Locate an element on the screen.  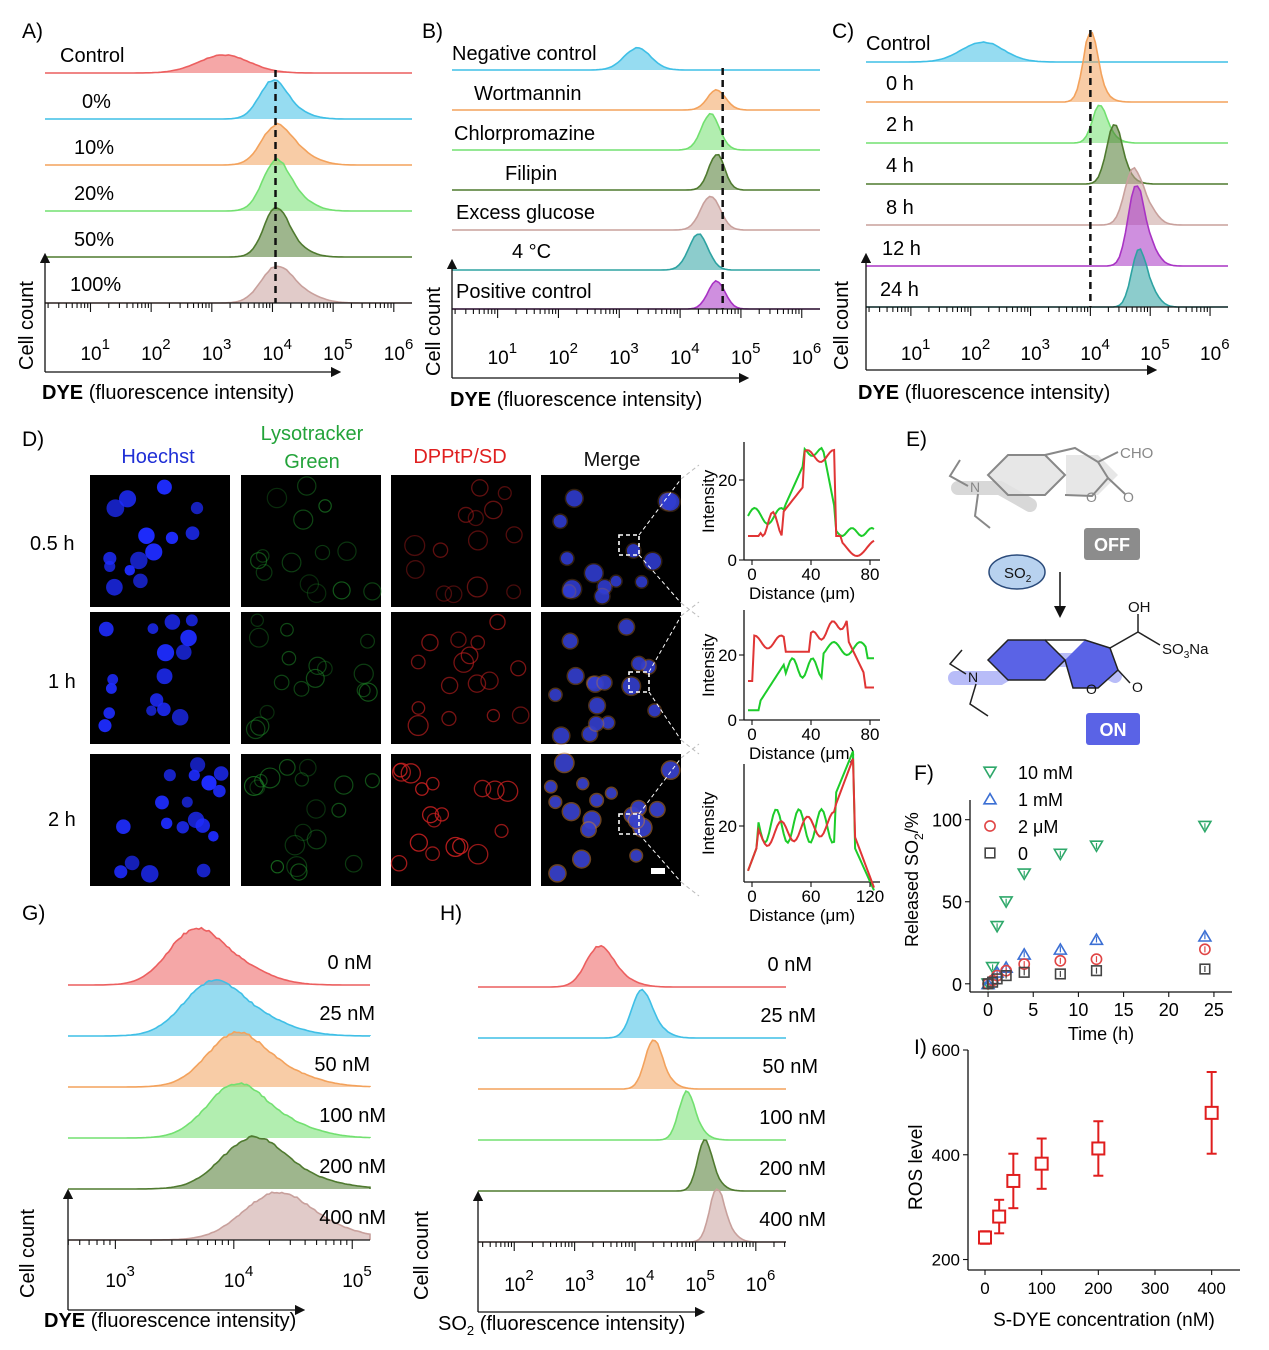
so2-cloud-main: SO is located at coordinates (1015, 573).